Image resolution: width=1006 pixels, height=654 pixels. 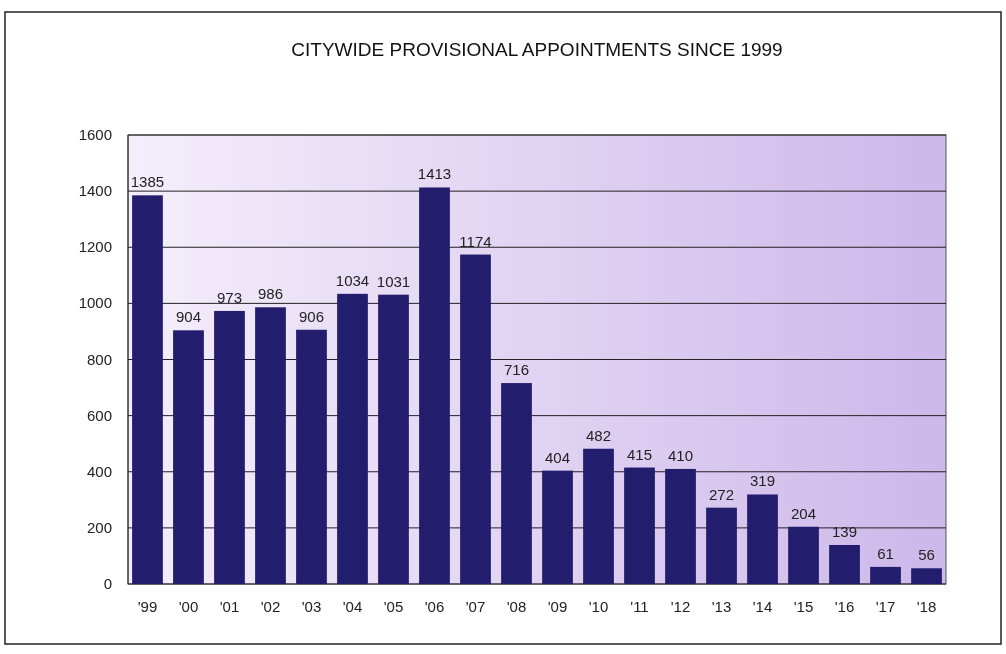 I want to click on y-tick-label: 1200, so click(x=95, y=247).